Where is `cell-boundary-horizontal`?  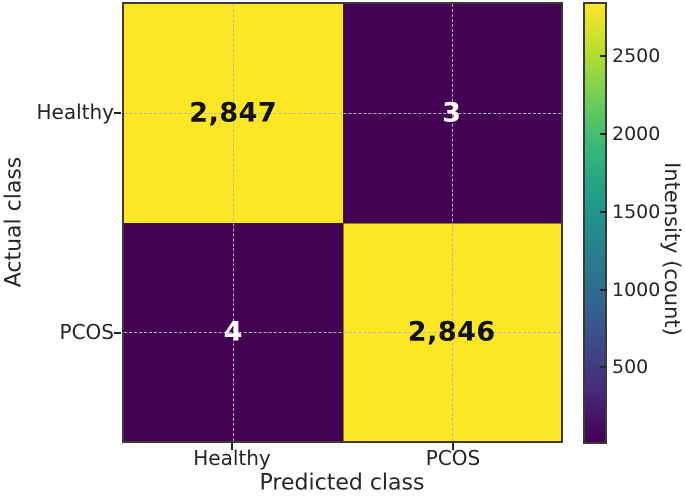
cell-boundary-horizontal is located at coordinates (342, 223).